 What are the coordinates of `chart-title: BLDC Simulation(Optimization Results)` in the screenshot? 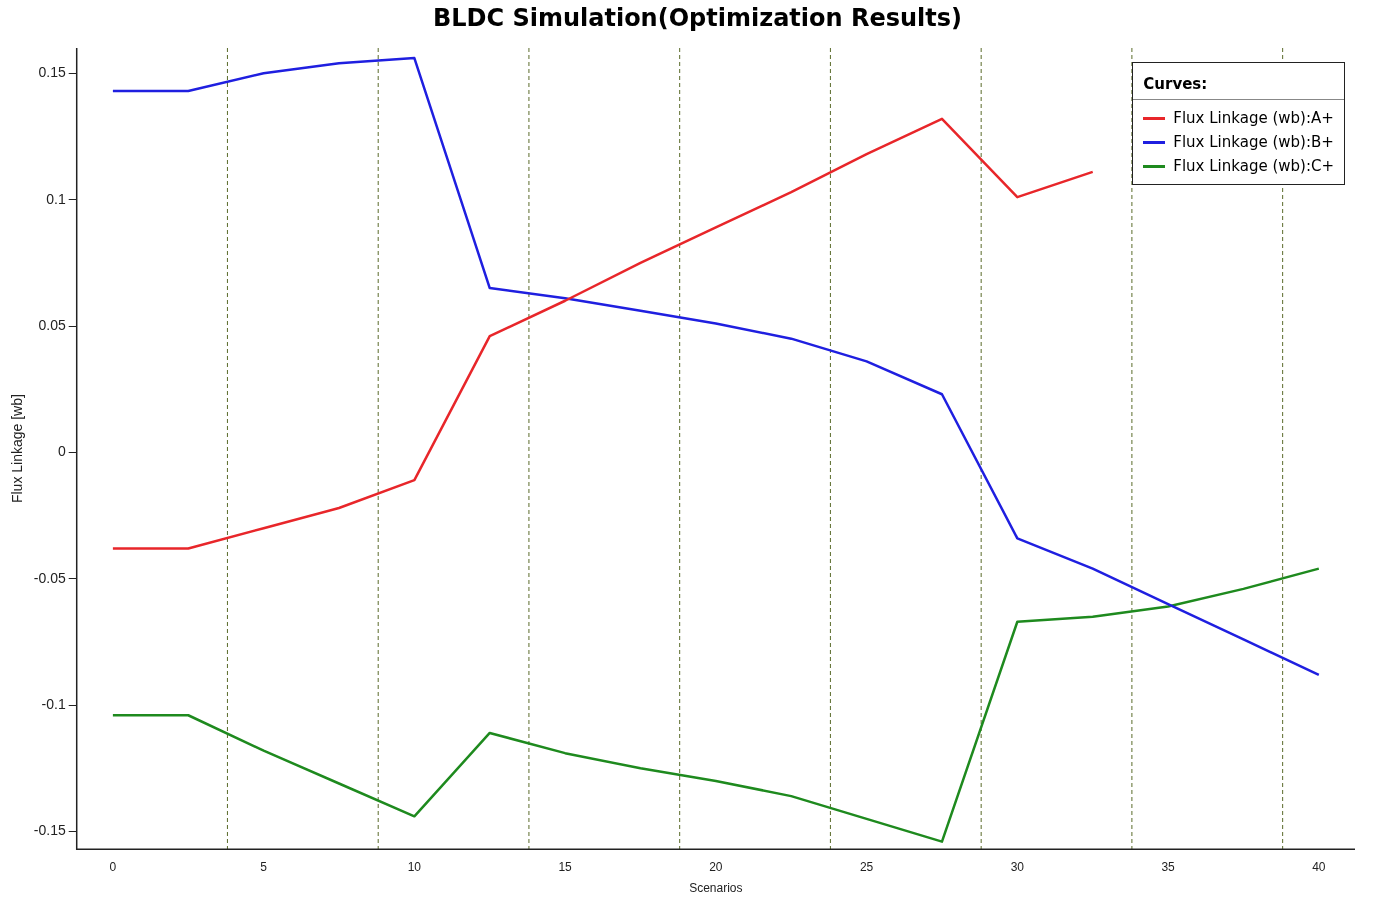 It's located at (697, 18).